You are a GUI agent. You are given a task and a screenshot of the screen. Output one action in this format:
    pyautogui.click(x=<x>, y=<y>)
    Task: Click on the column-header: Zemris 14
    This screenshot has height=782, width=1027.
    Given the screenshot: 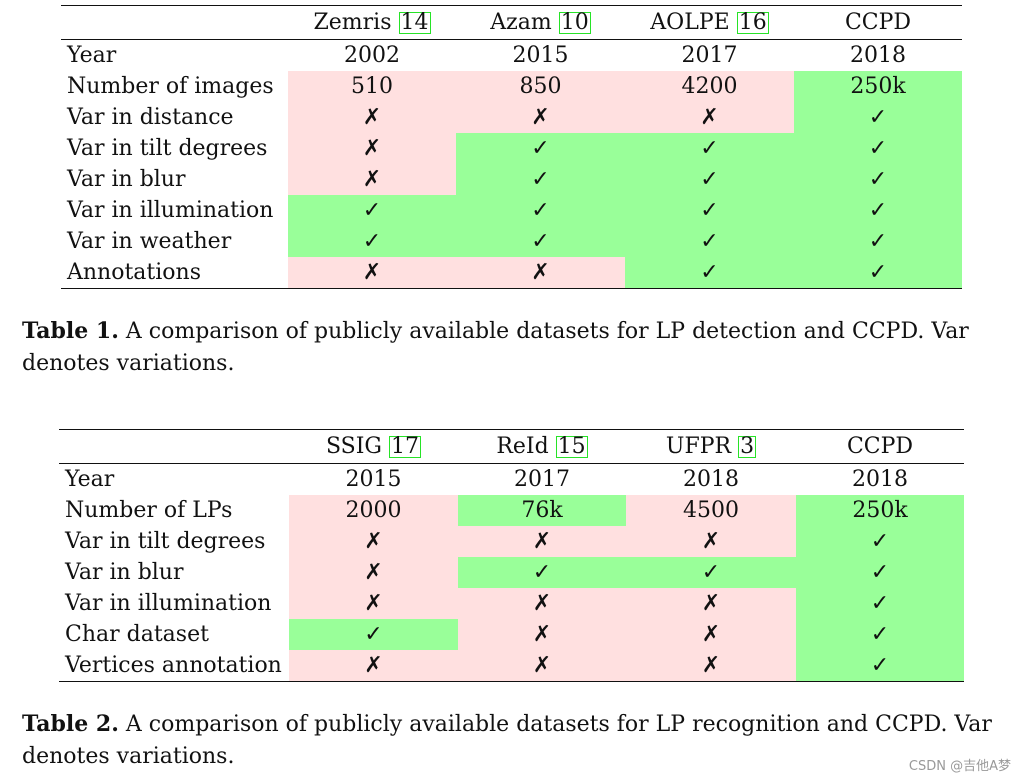 What is the action you would take?
    pyautogui.click(x=372, y=22)
    